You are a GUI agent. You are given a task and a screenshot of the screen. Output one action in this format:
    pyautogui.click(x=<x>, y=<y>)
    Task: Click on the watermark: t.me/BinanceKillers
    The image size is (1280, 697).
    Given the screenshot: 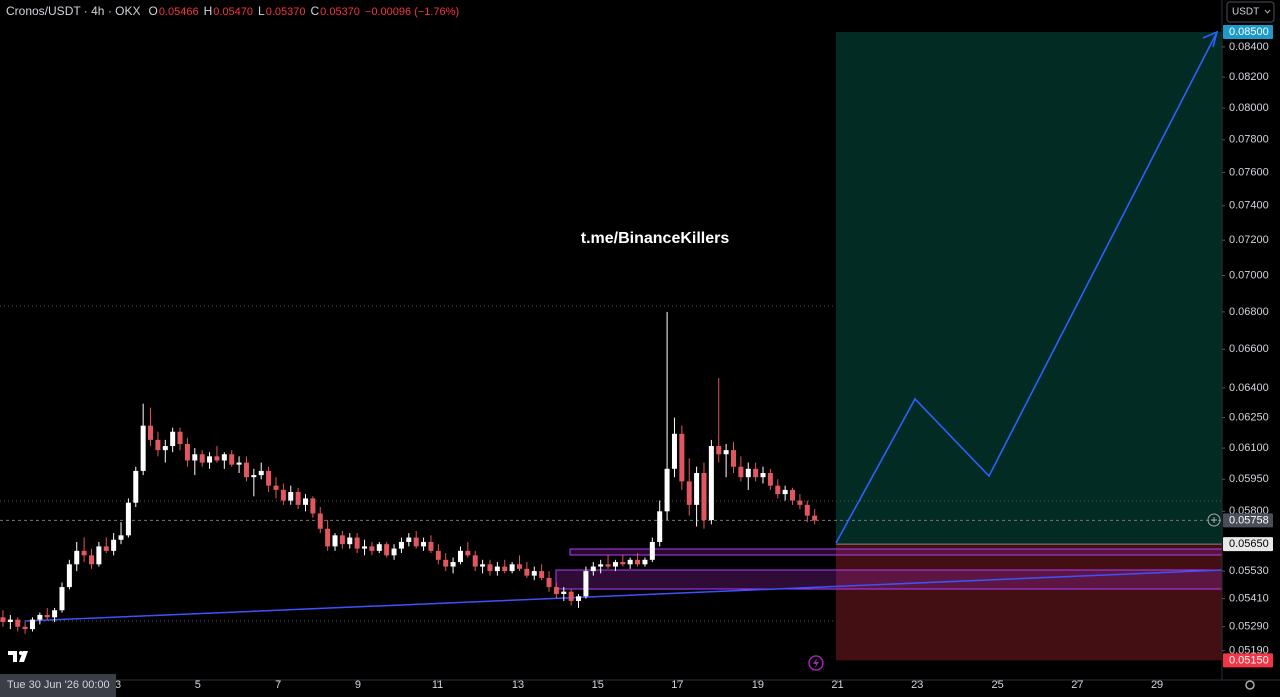 What is the action you would take?
    pyautogui.click(x=655, y=238)
    